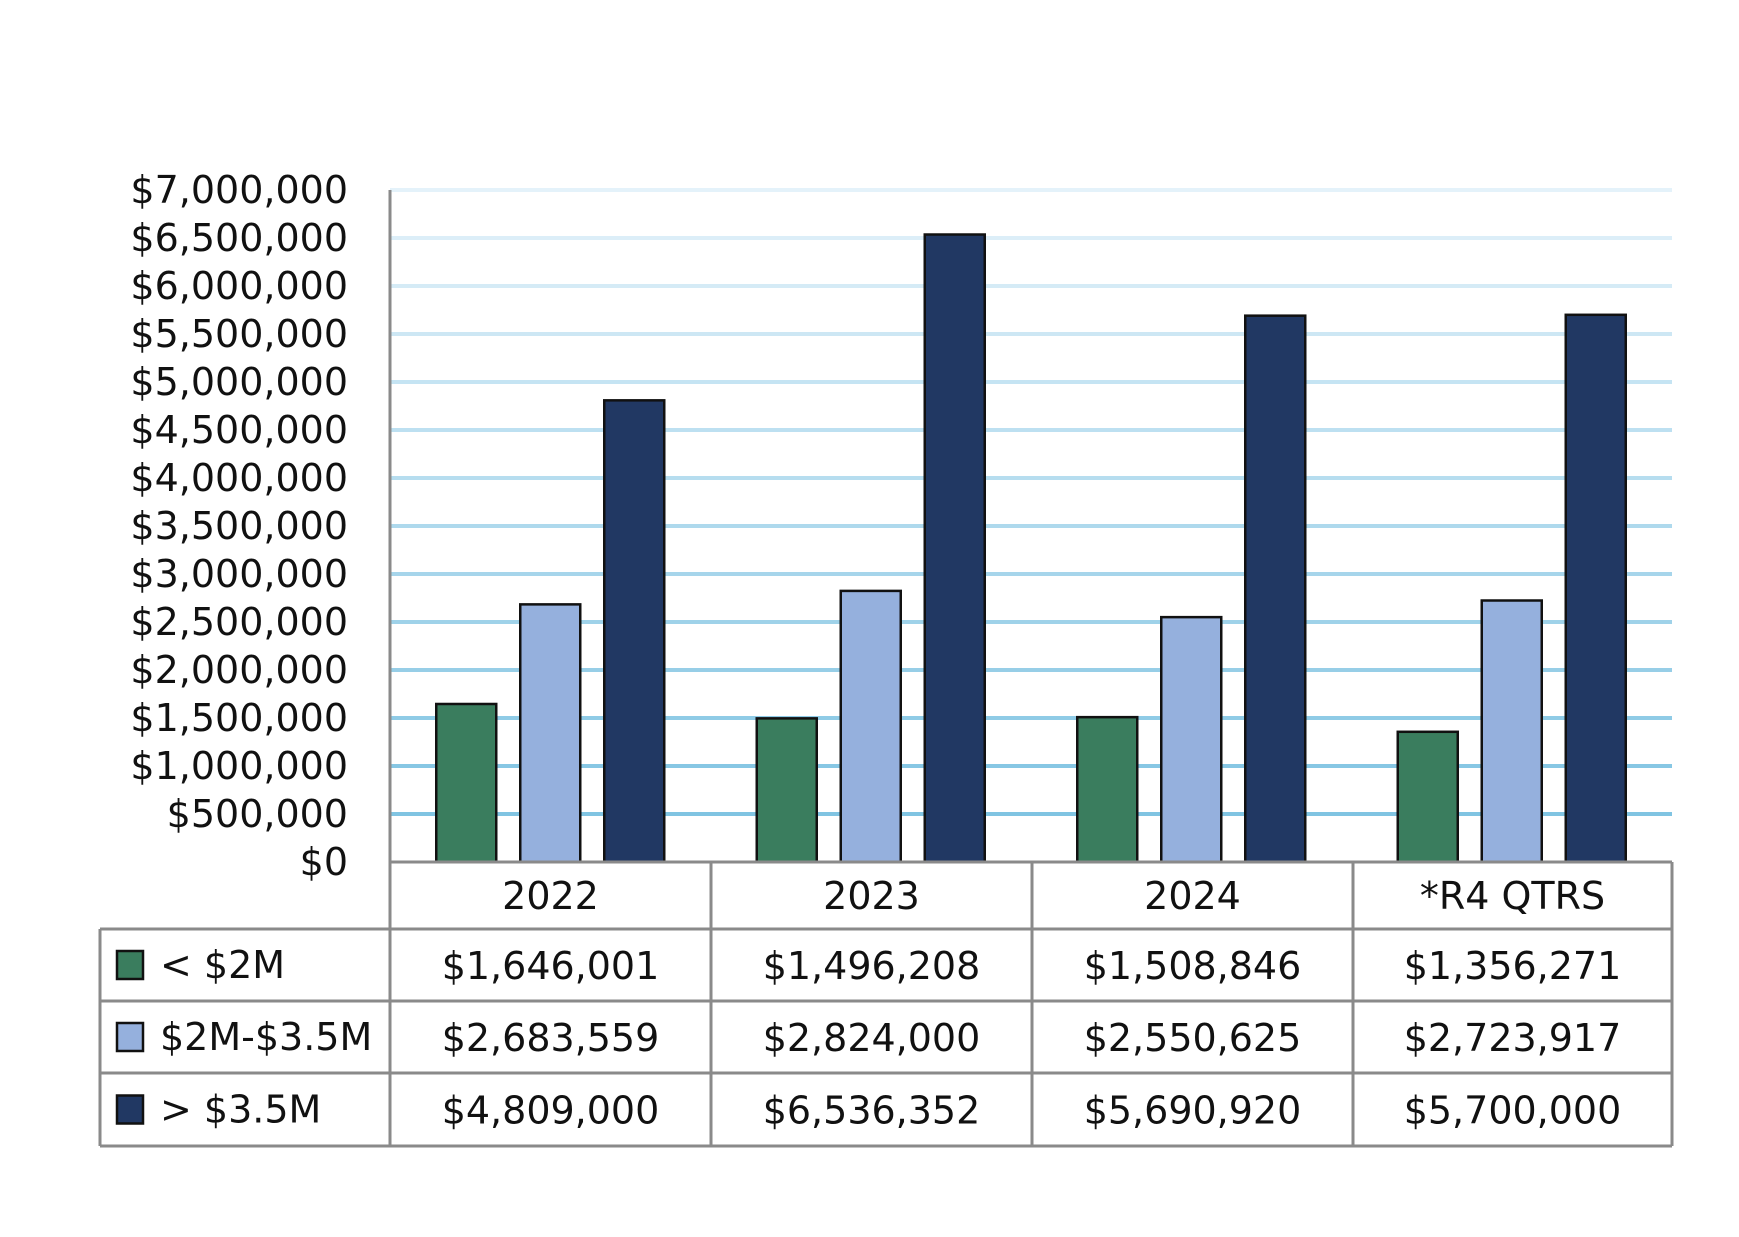 The height and width of the screenshot is (1237, 1739). Describe the element at coordinates (239, 382) in the screenshot. I see `y-tick-label: $5,000,000` at that location.